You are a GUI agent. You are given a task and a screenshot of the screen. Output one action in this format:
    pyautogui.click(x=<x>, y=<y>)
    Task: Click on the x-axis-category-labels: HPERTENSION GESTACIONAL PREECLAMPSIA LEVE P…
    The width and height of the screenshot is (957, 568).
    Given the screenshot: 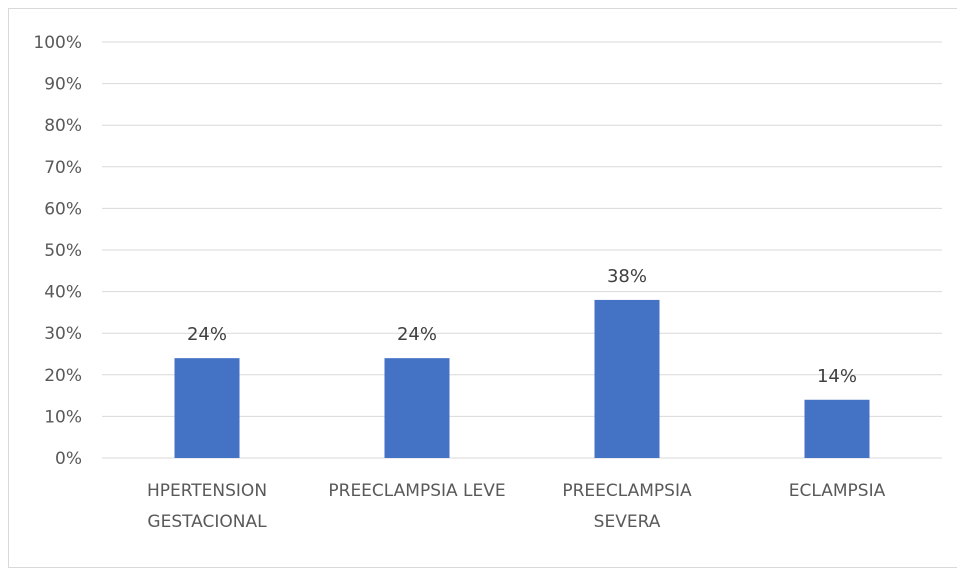 What is the action you would take?
    pyautogui.click(x=516, y=506)
    